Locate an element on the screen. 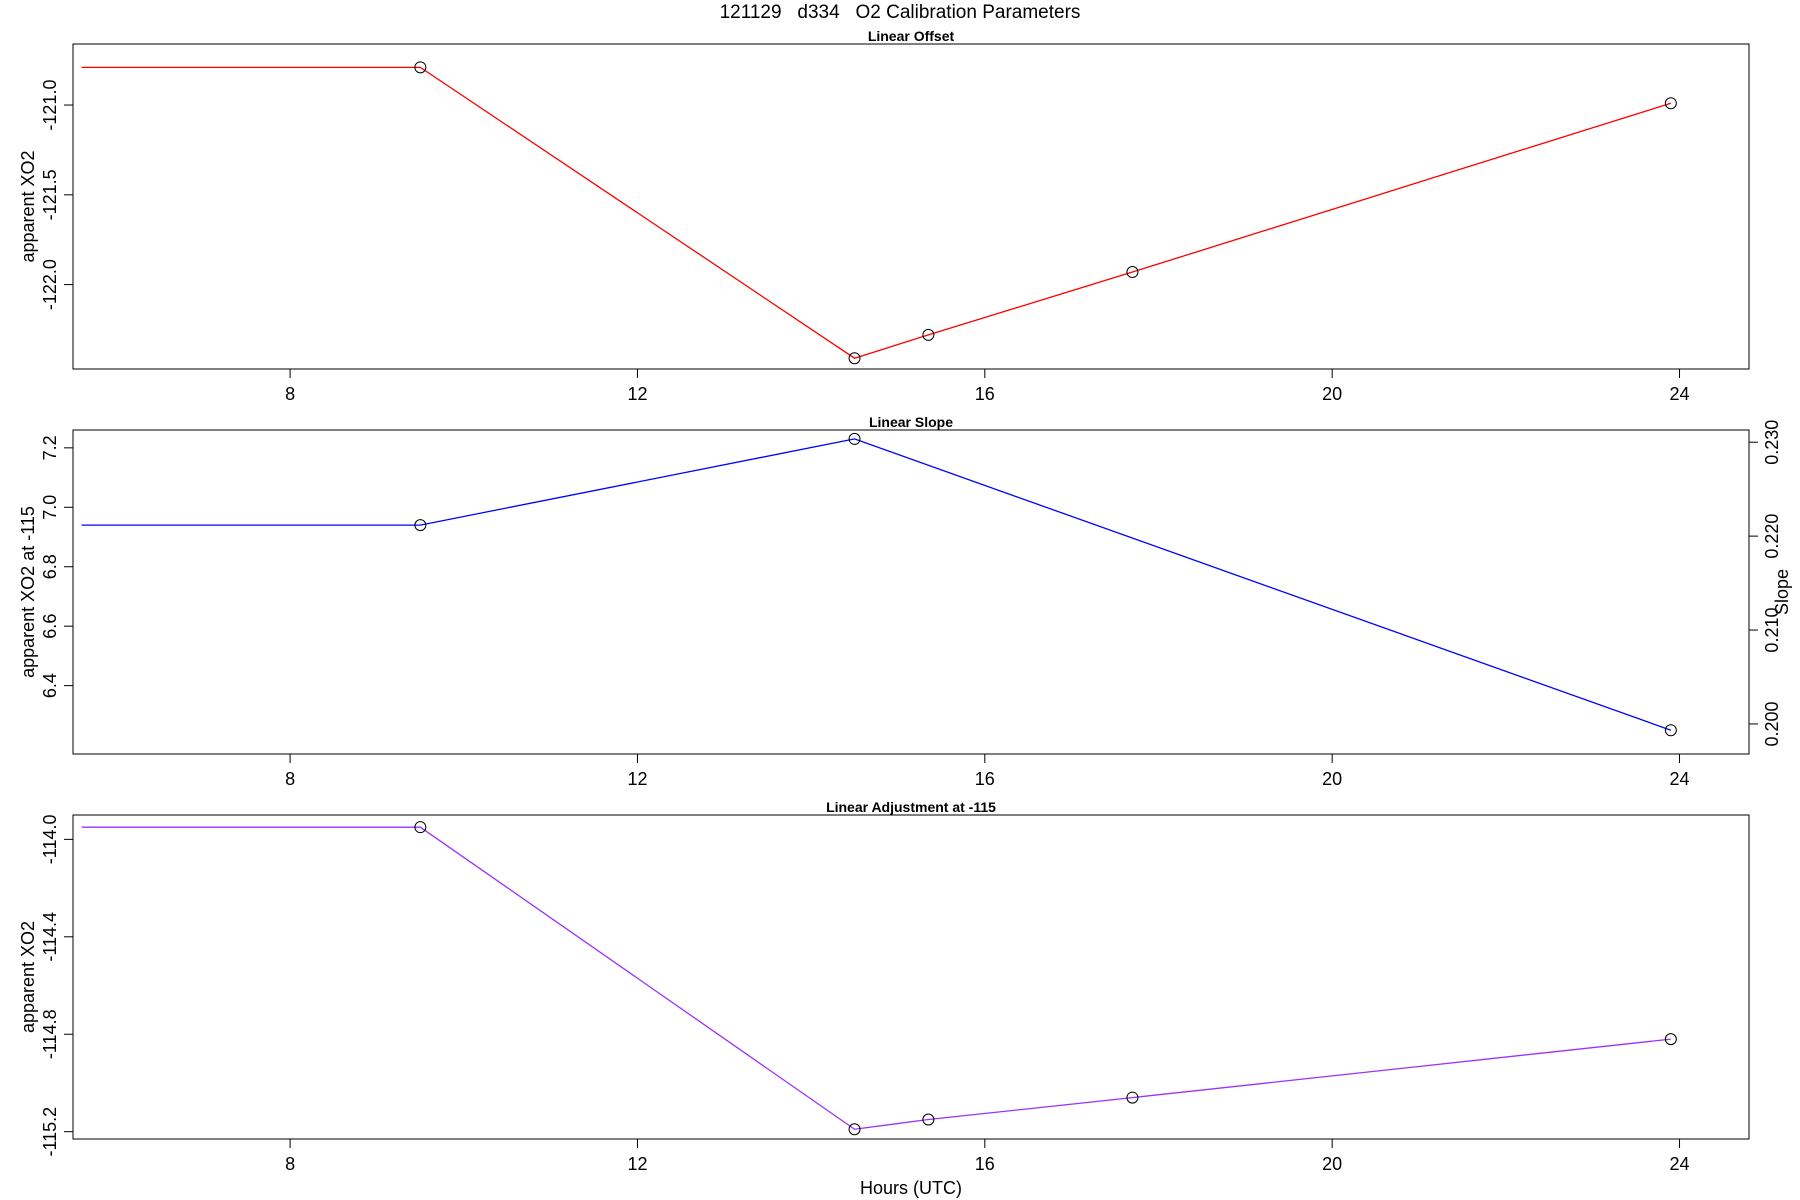 Image resolution: width=1800 pixels, height=1200 pixels. panel-title: Linear Offset is located at coordinates (911, 36).